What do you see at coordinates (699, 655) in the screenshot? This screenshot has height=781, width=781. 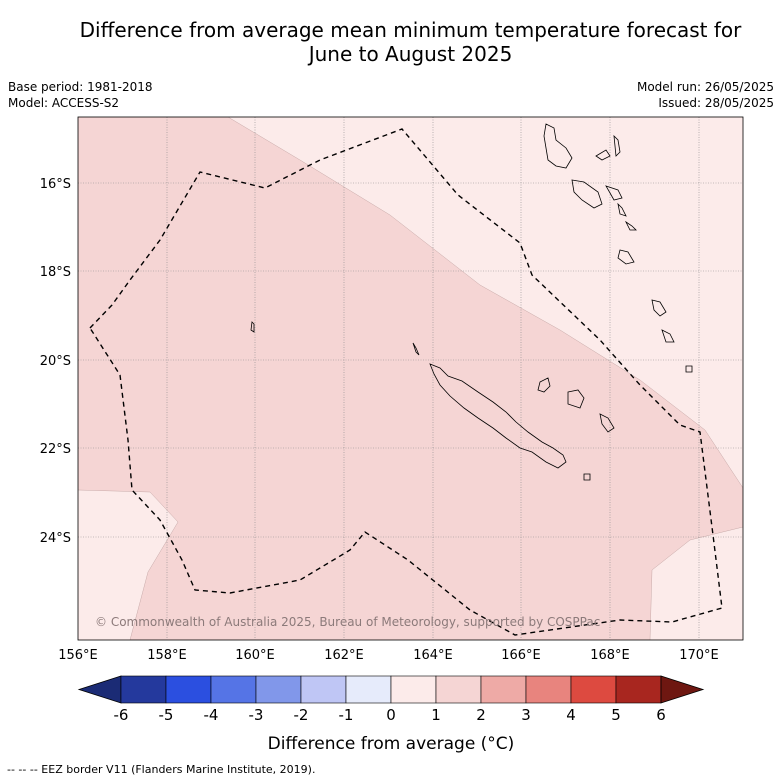 I see `lon-label: 170°E` at bounding box center [699, 655].